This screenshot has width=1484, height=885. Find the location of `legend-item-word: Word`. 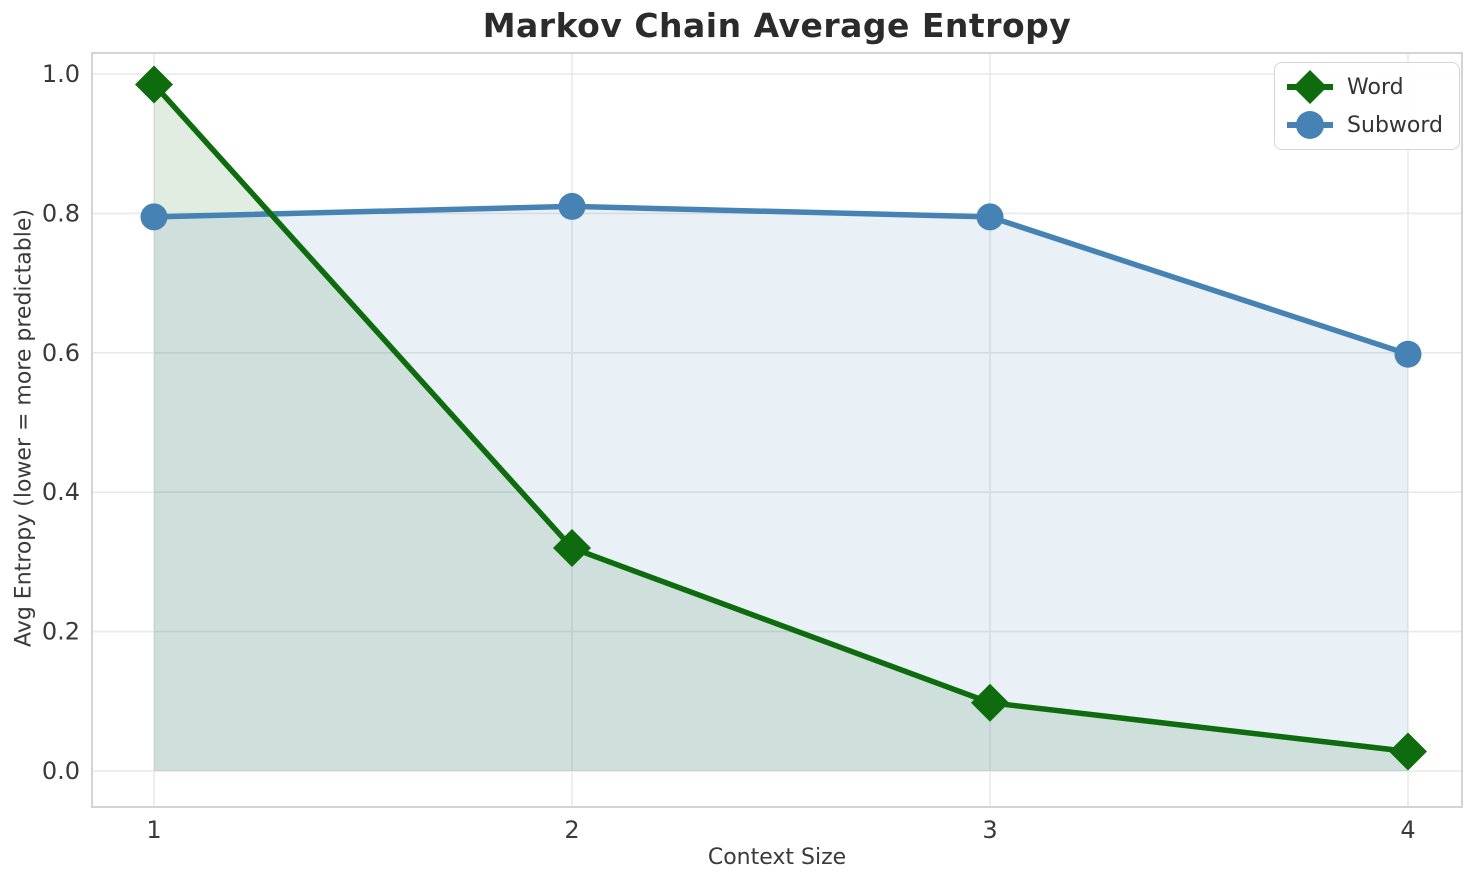

legend-item-word: Word is located at coordinates (1364, 87).